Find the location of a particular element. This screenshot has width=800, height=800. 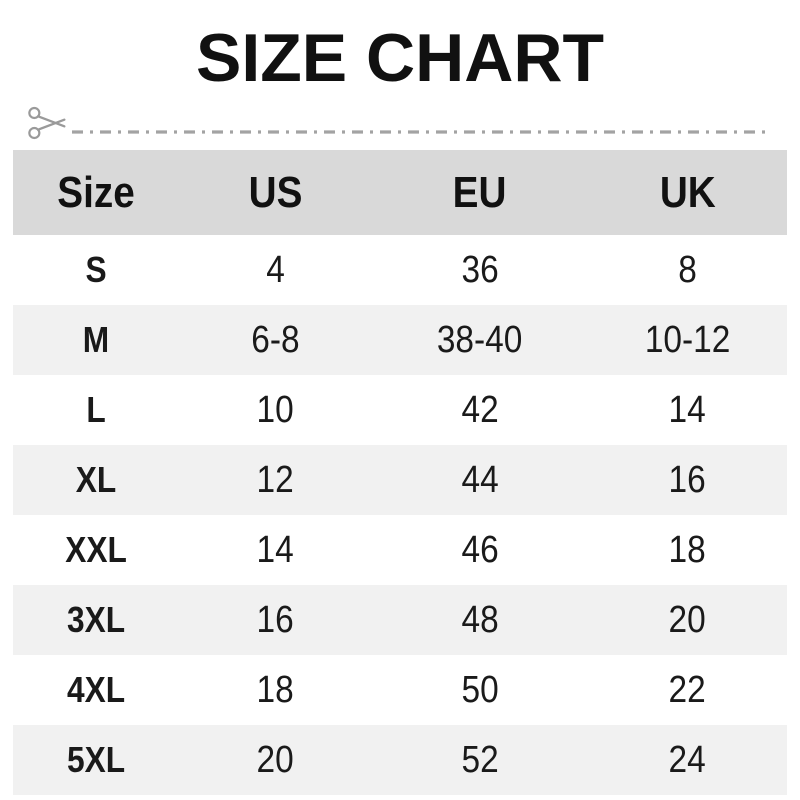

table-row-3xl: 3XL 16 48 20 is located at coordinates (400, 620).